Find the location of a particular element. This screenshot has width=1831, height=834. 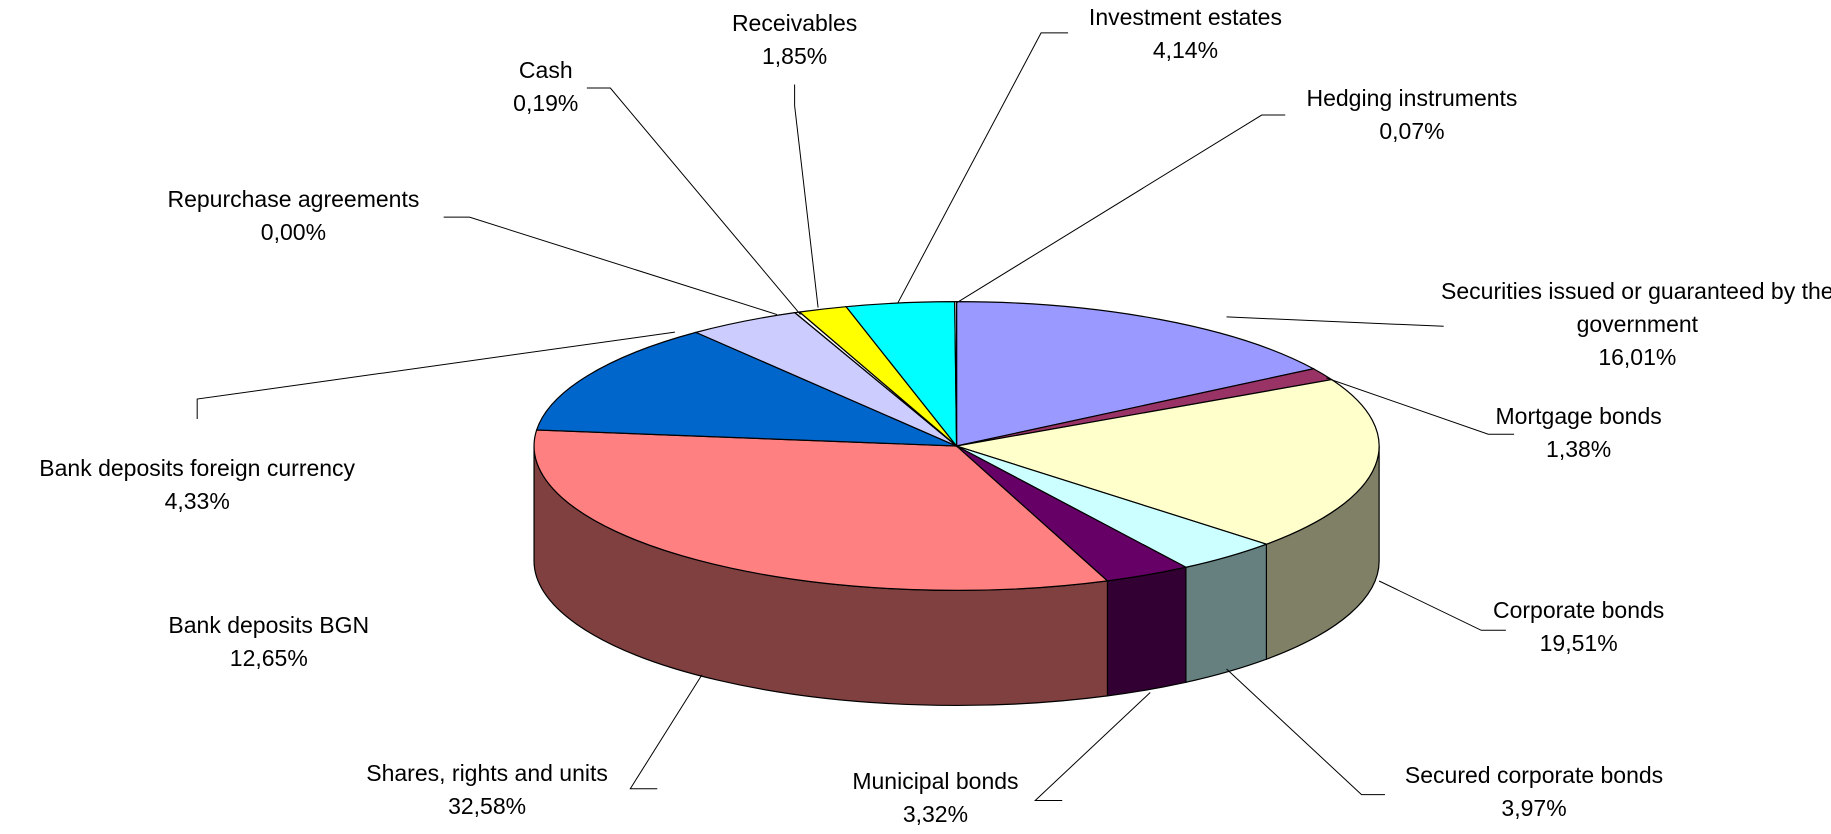

slice-label: Repurchase agreements 0,00% is located at coordinates (293, 216).